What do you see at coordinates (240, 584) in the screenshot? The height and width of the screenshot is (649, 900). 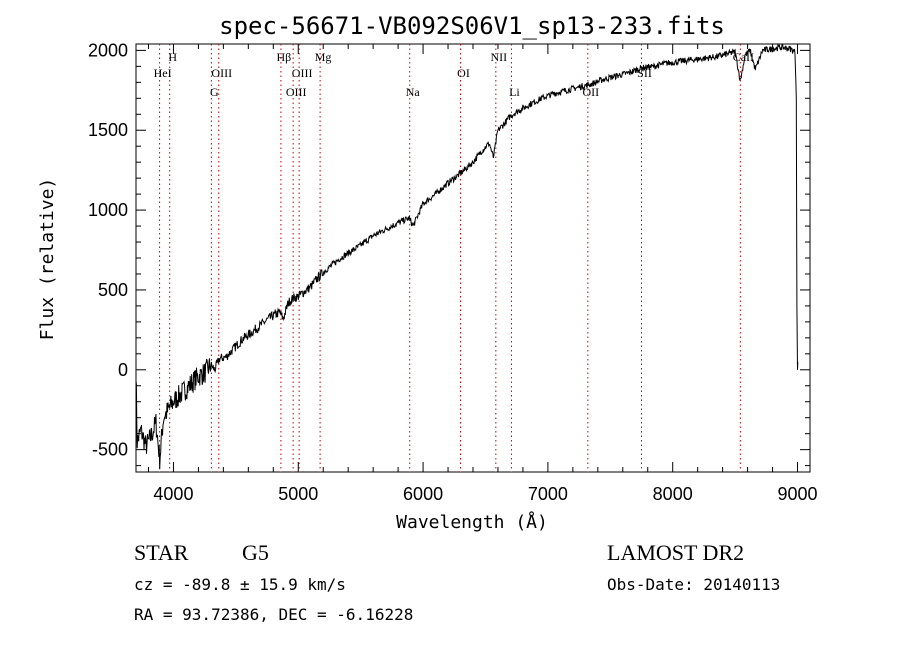 I see `redshift-text: cz = -89.8 ± 15.9 km/s` at bounding box center [240, 584].